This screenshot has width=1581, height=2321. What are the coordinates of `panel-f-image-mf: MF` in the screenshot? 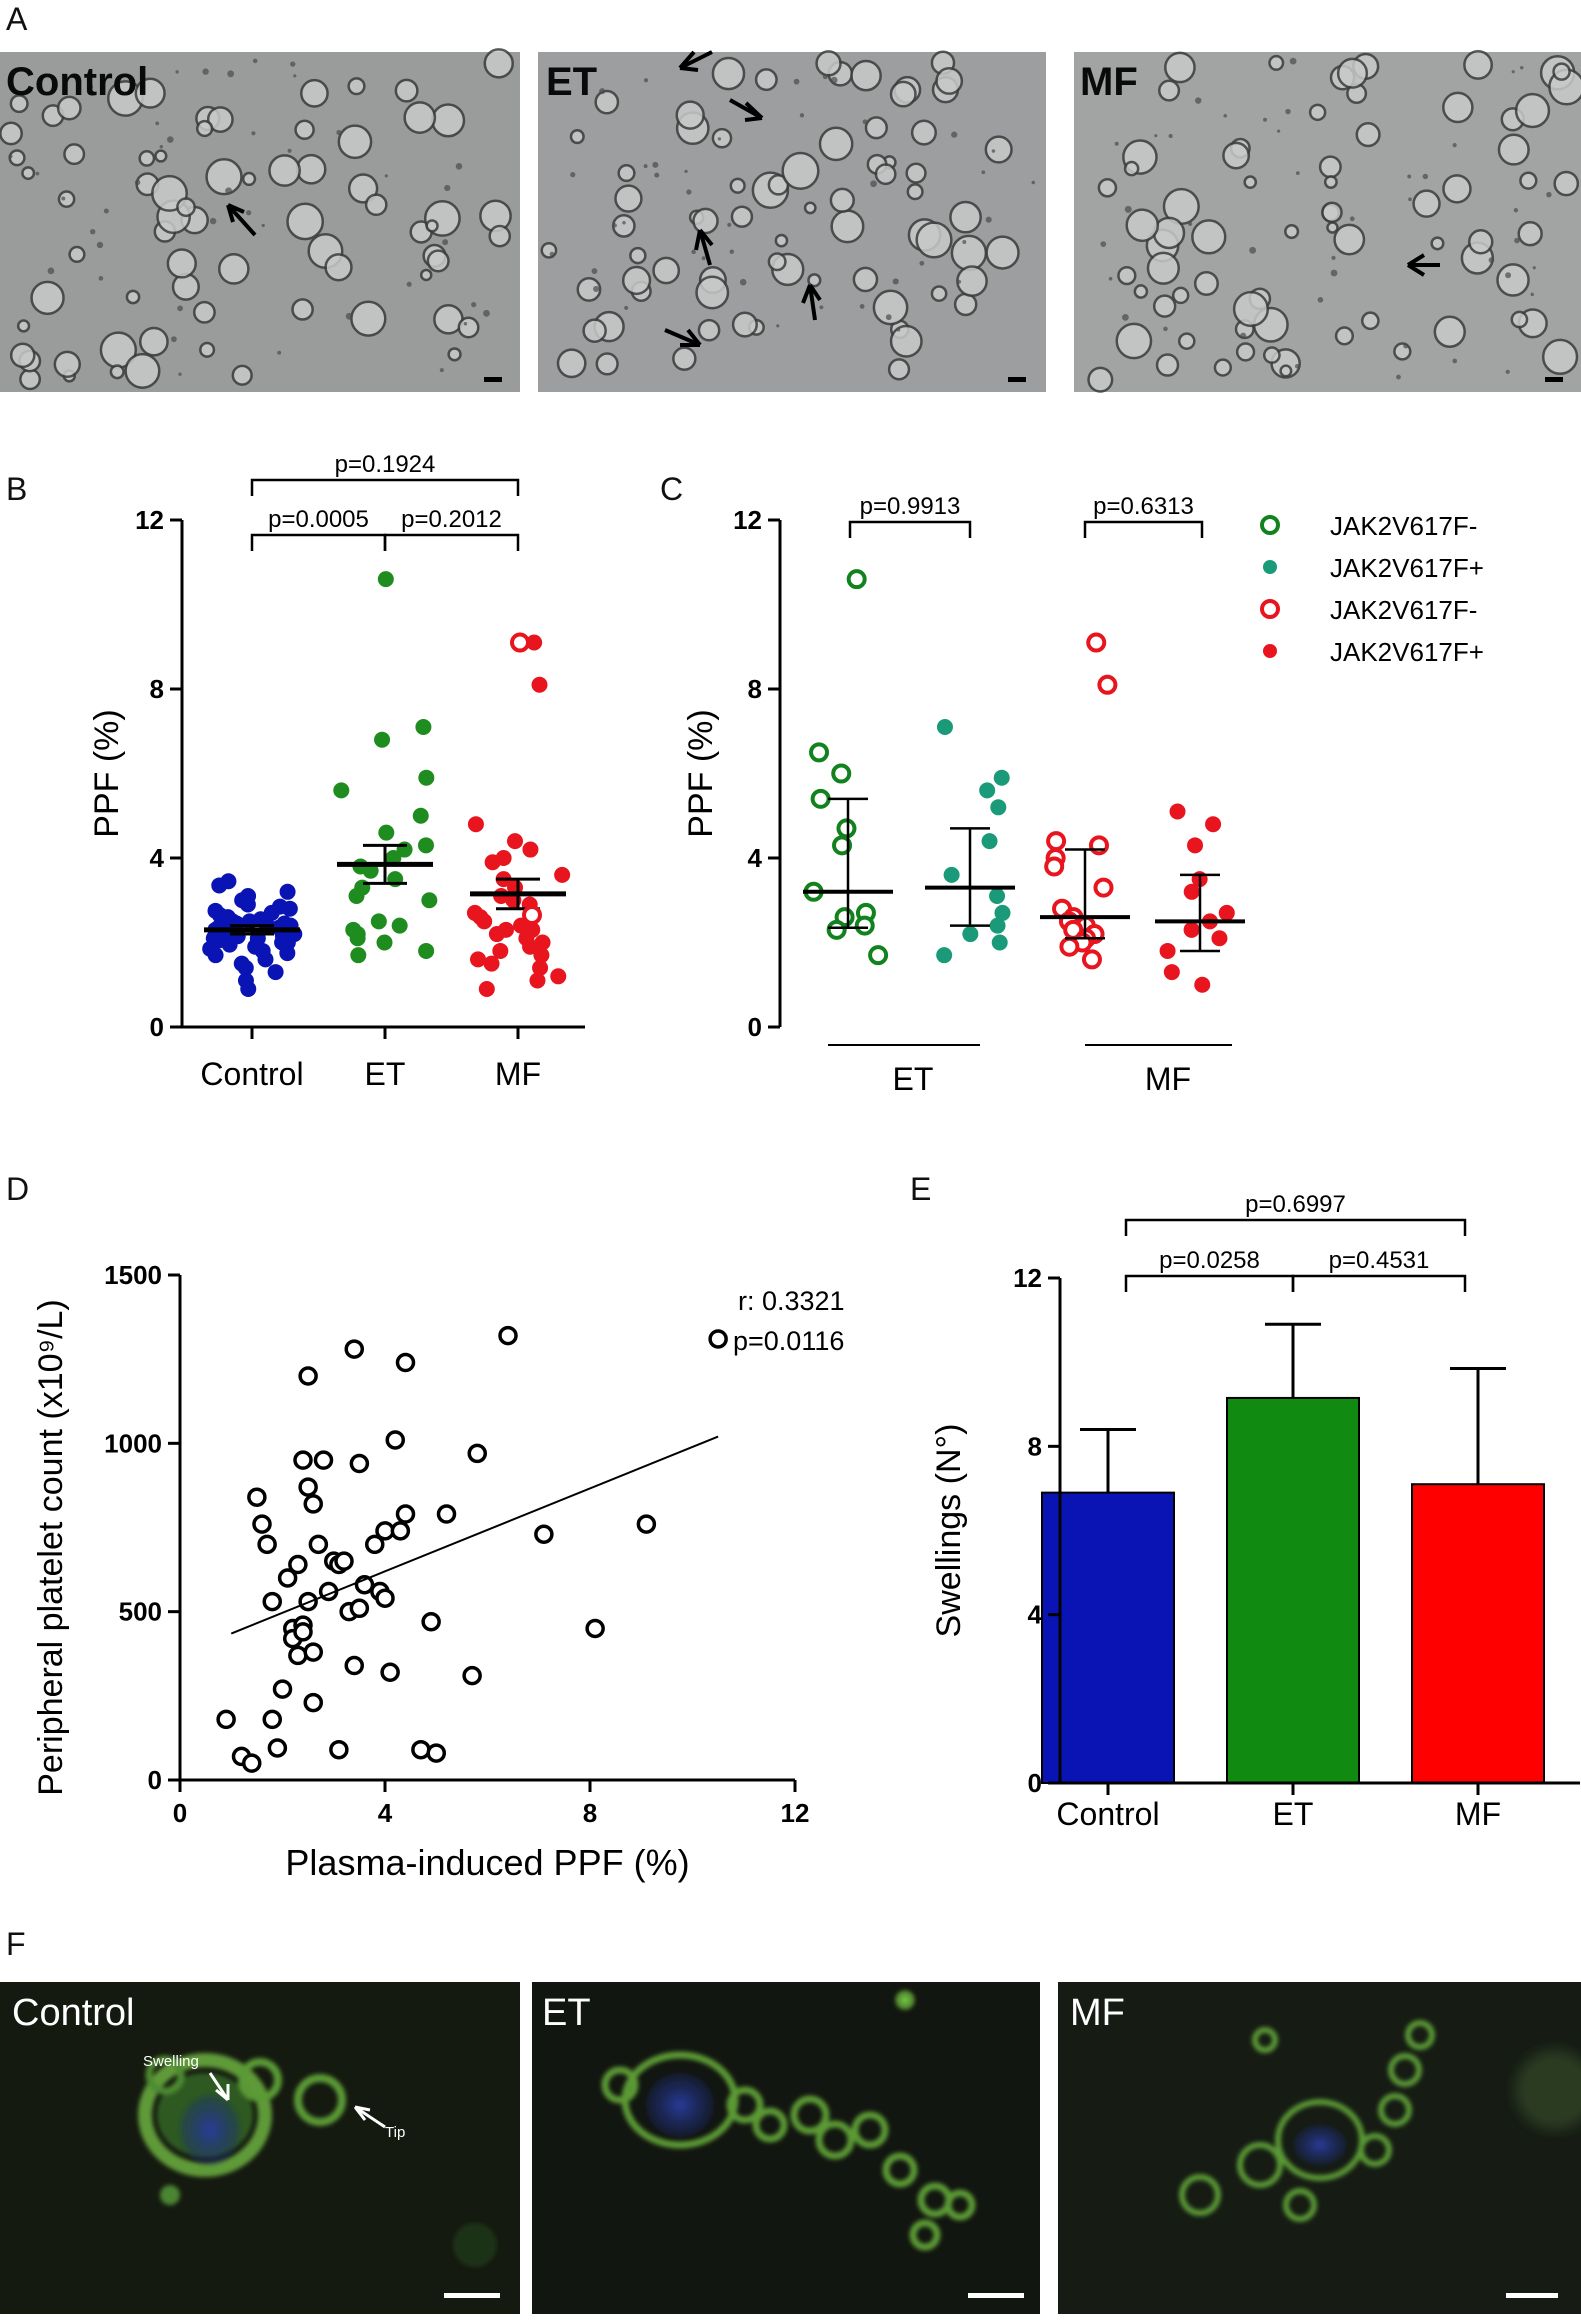 It's located at (1319, 2148).